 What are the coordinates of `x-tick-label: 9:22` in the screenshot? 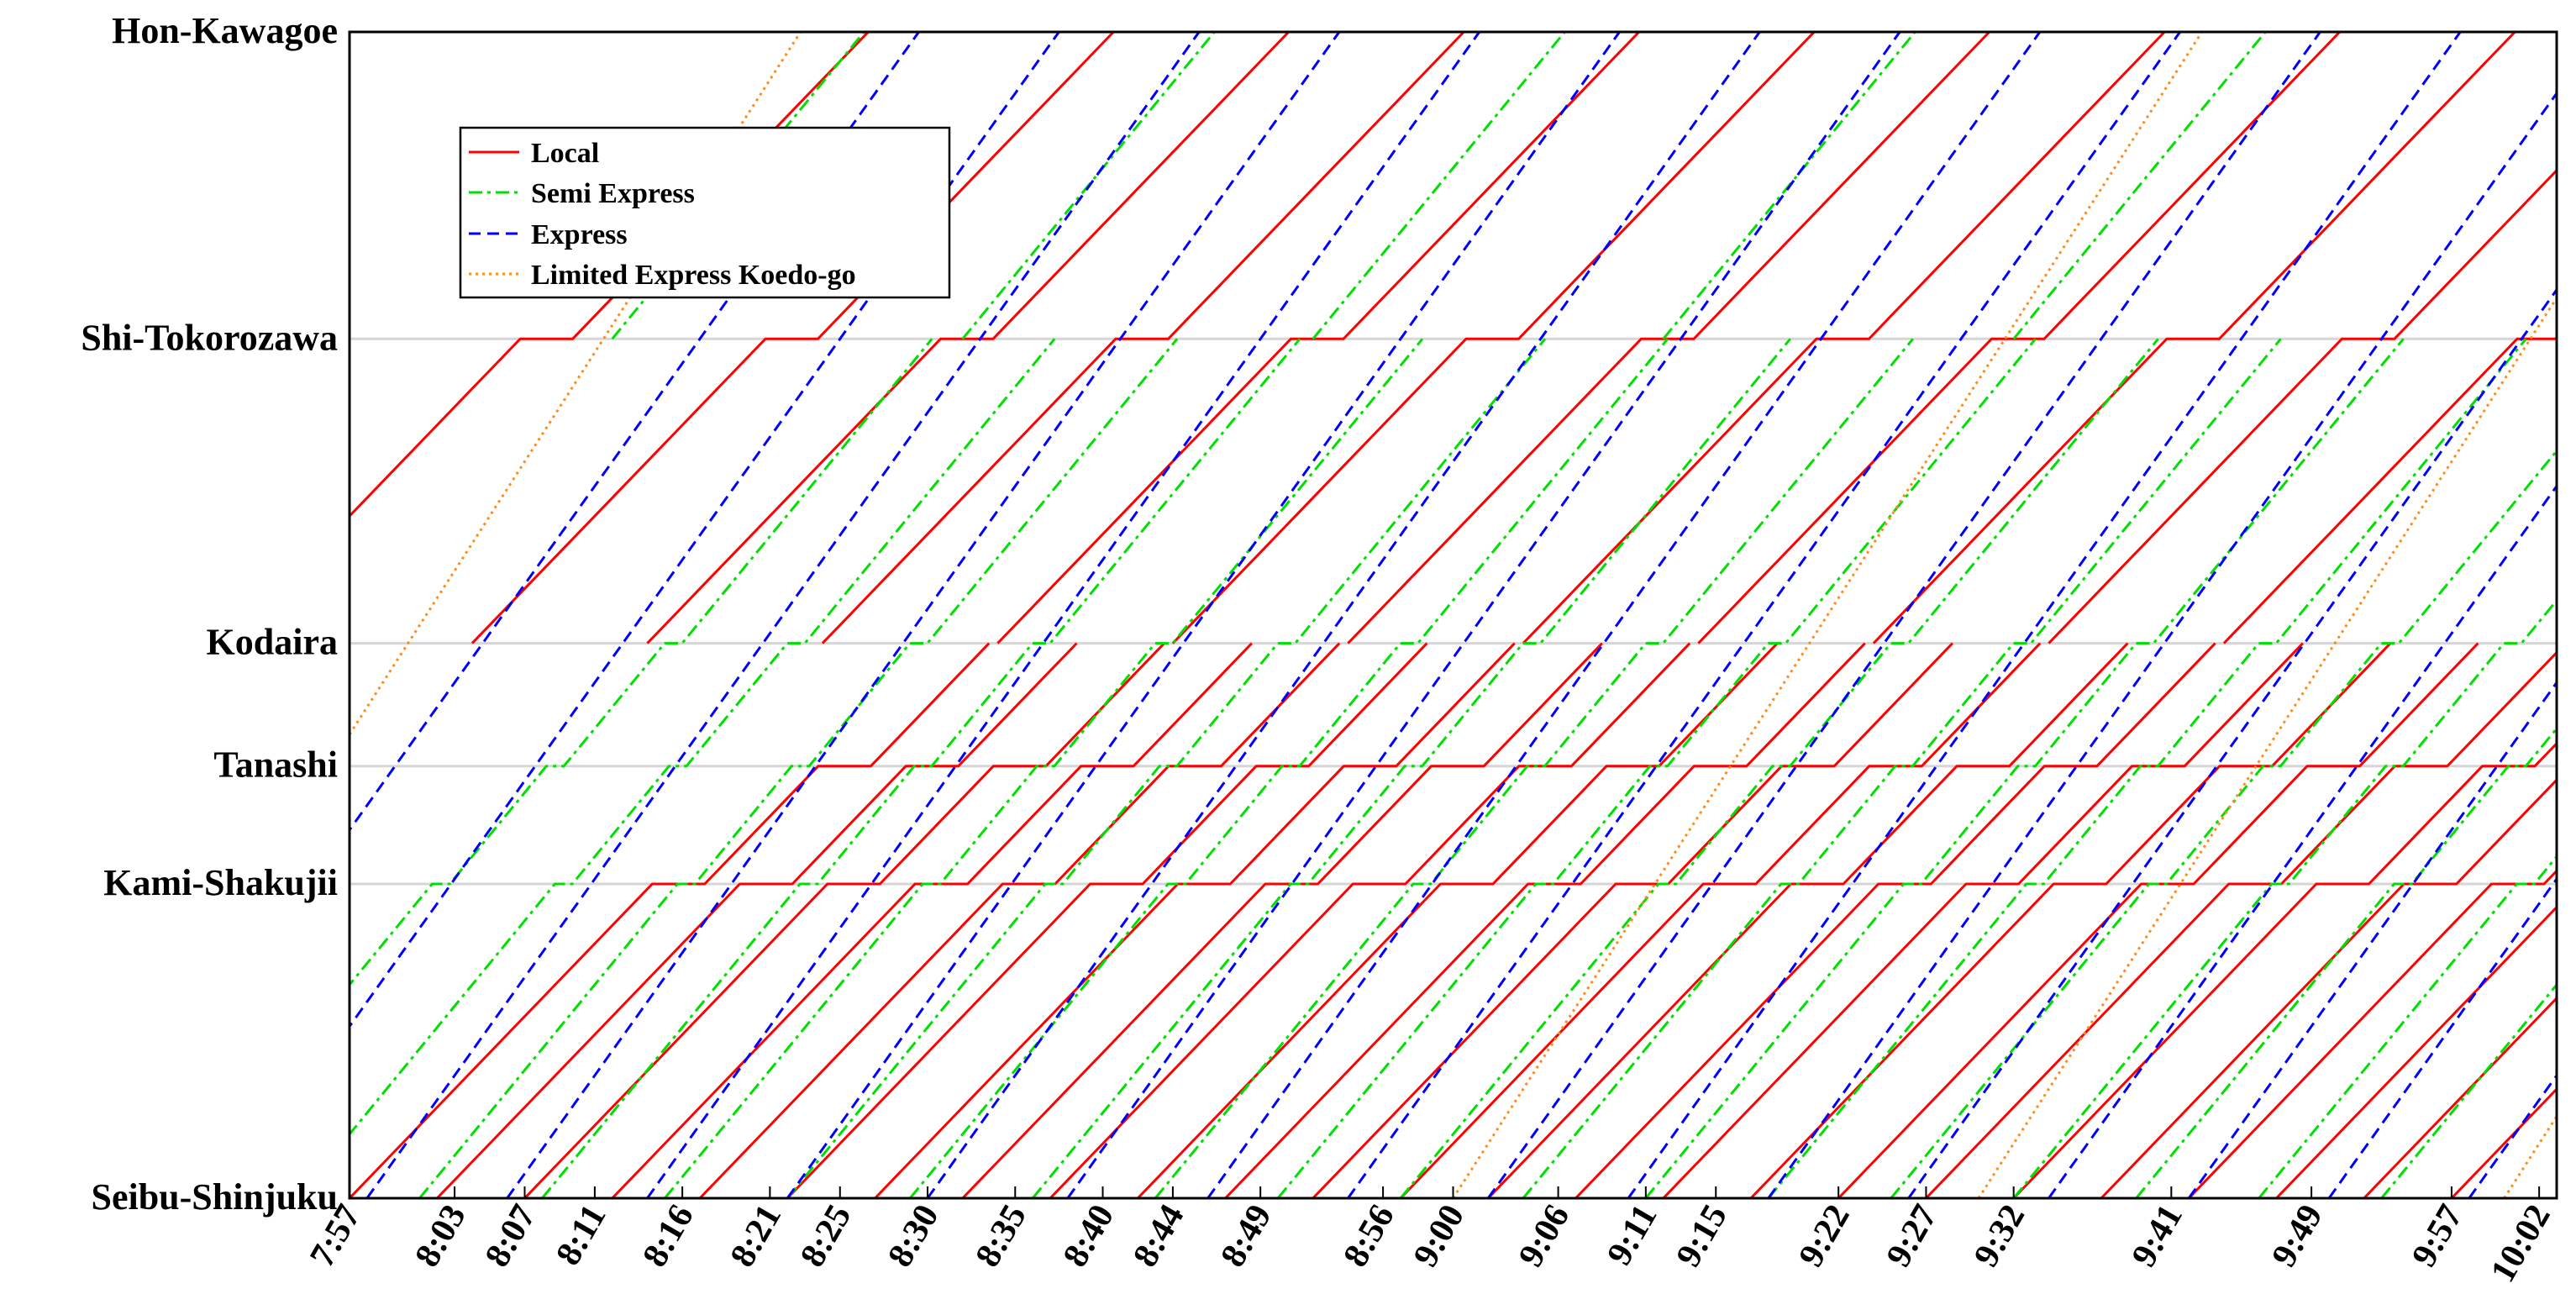 It's located at (1825, 1236).